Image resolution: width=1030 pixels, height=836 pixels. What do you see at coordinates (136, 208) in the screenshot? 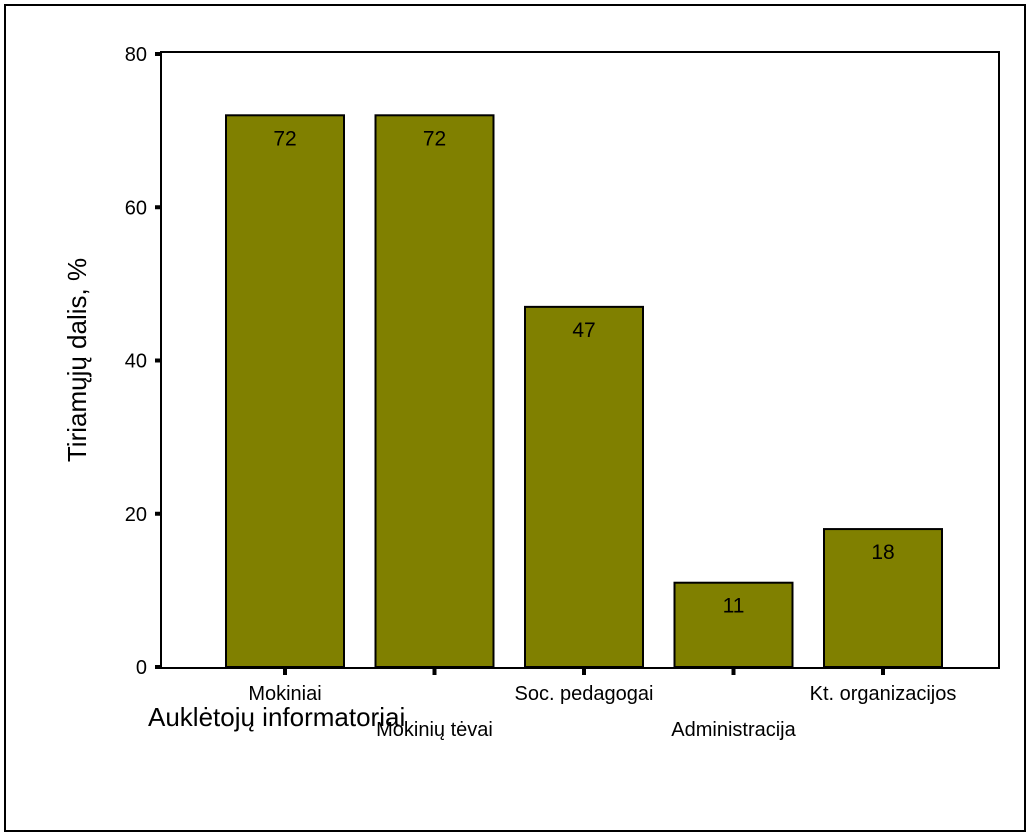
I see `y-tick-label-60: 60` at bounding box center [136, 208].